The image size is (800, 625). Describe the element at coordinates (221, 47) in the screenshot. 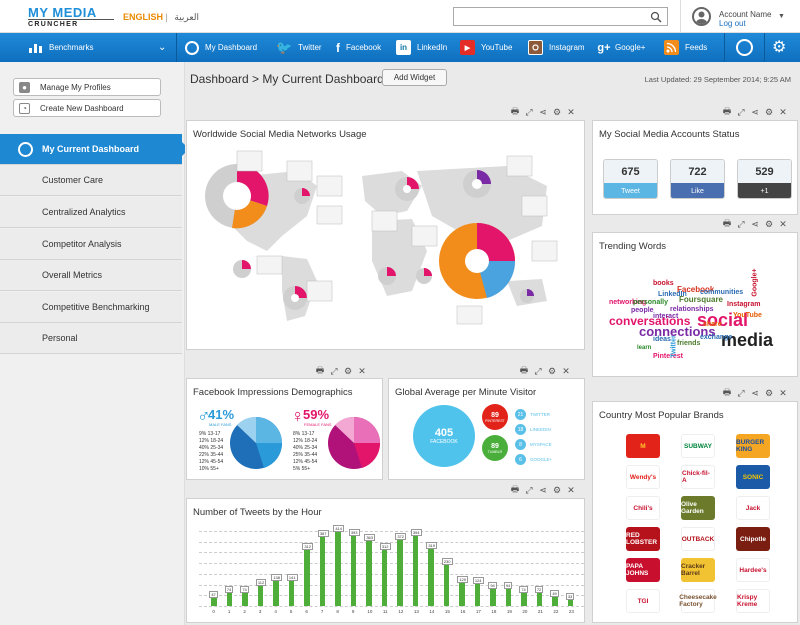

I see `nav-my-dashboard: My Dashboard` at that location.